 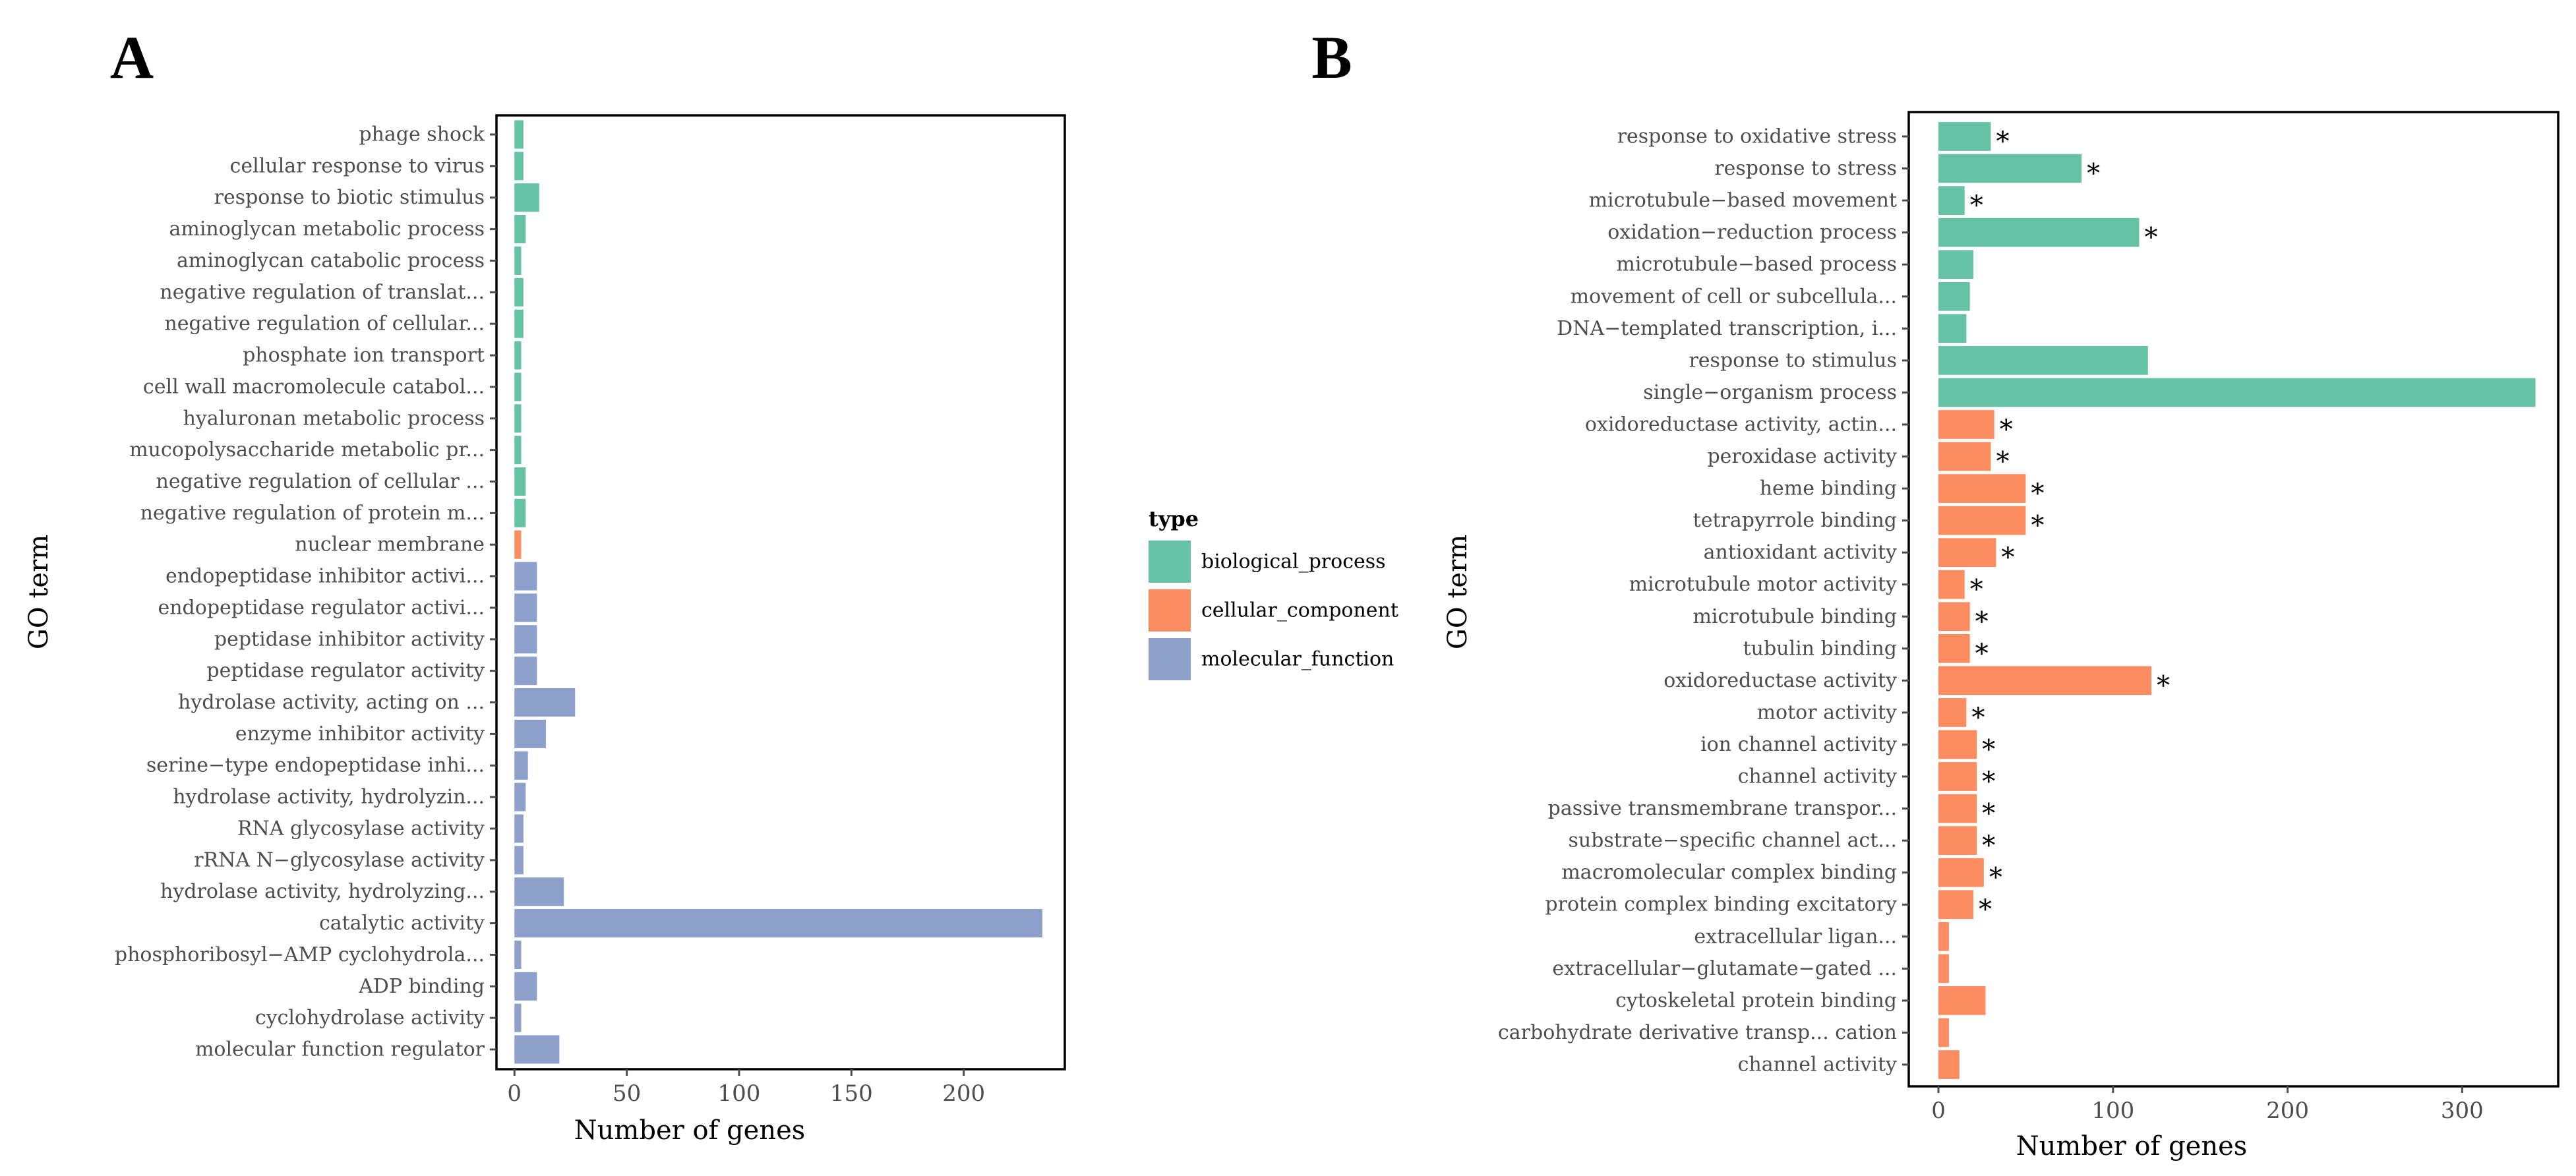 I want to click on legend-label-cellular-component: cellular_component, so click(x=1299, y=610).